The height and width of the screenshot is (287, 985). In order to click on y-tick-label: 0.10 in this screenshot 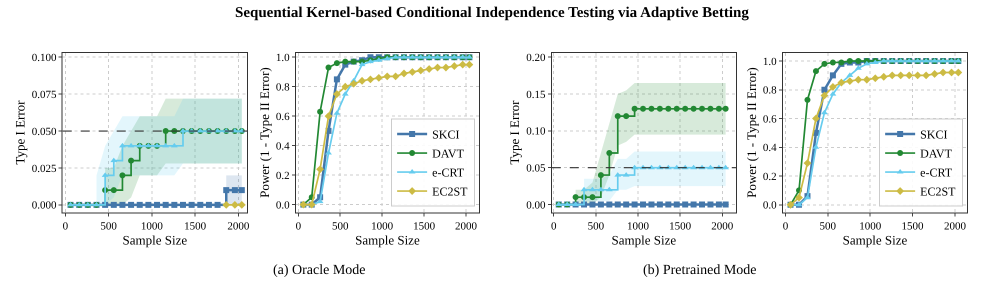, I will do `click(536, 132)`.